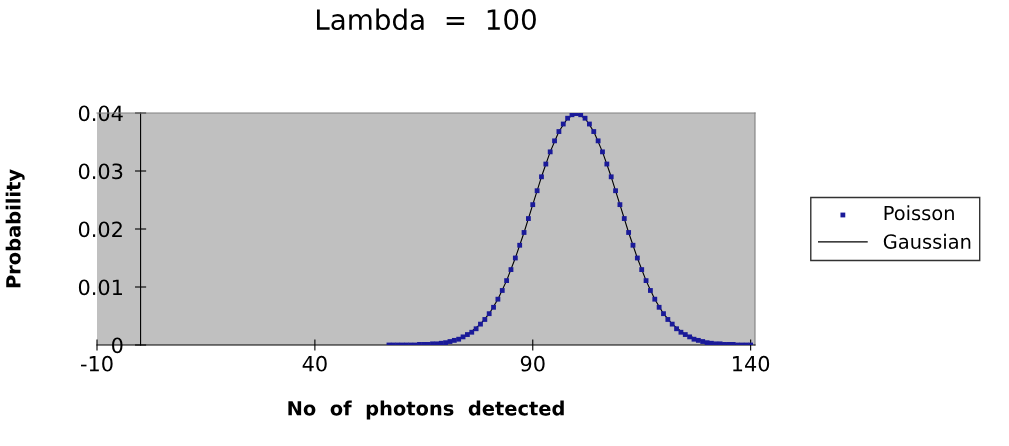 Image resolution: width=1009 pixels, height=446 pixels. I want to click on y-axis-title: Probability, so click(15, 228).